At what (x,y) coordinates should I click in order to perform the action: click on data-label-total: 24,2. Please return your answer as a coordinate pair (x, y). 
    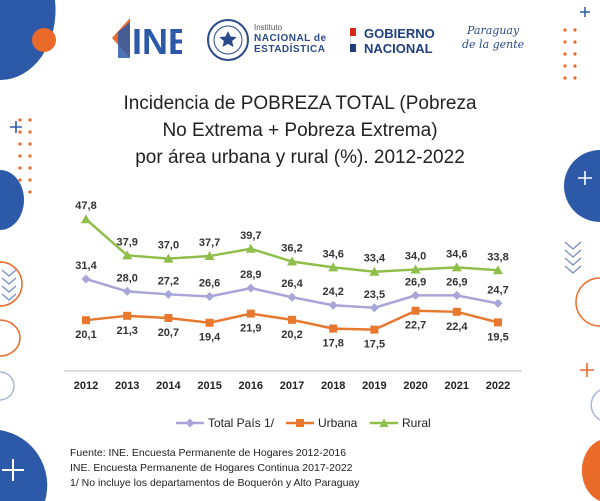
    Looking at the image, I should click on (332, 292).